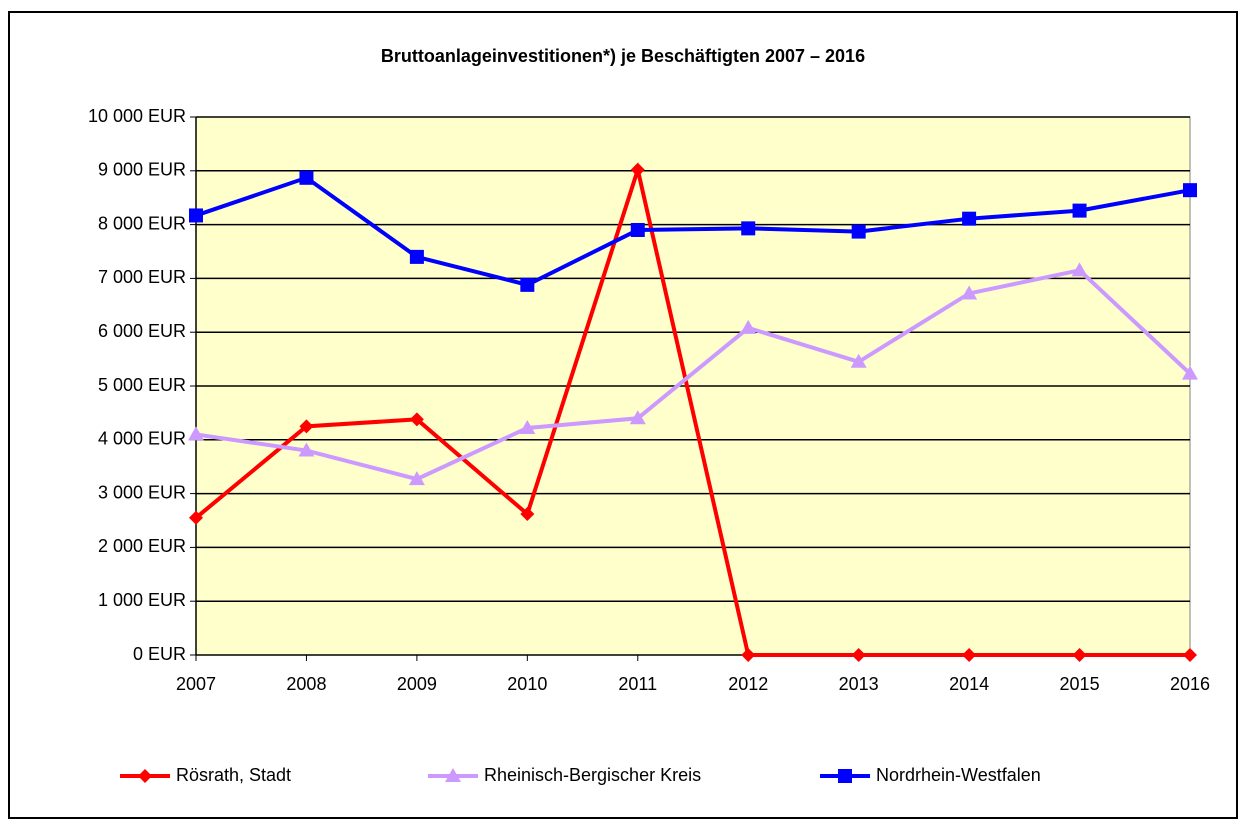 The image size is (1247, 830). Describe the element at coordinates (1190, 684) in the screenshot. I see `x-tick-label: 2016` at that location.